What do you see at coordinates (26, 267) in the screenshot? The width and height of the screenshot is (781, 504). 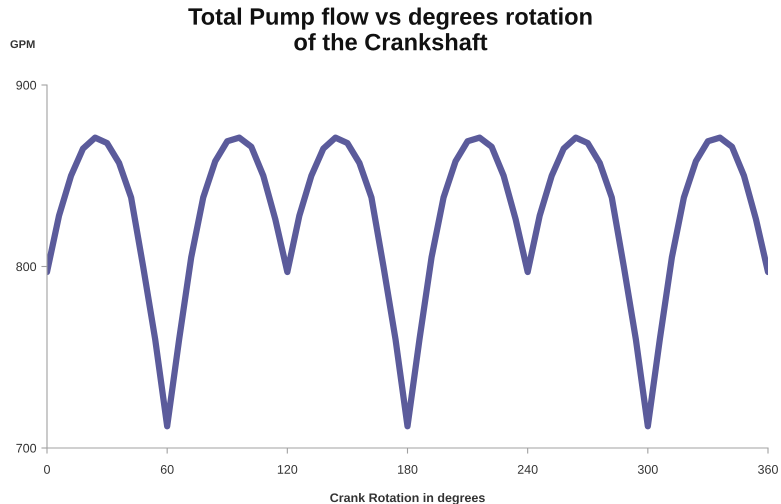 I see `y-tick-label: 800` at bounding box center [26, 267].